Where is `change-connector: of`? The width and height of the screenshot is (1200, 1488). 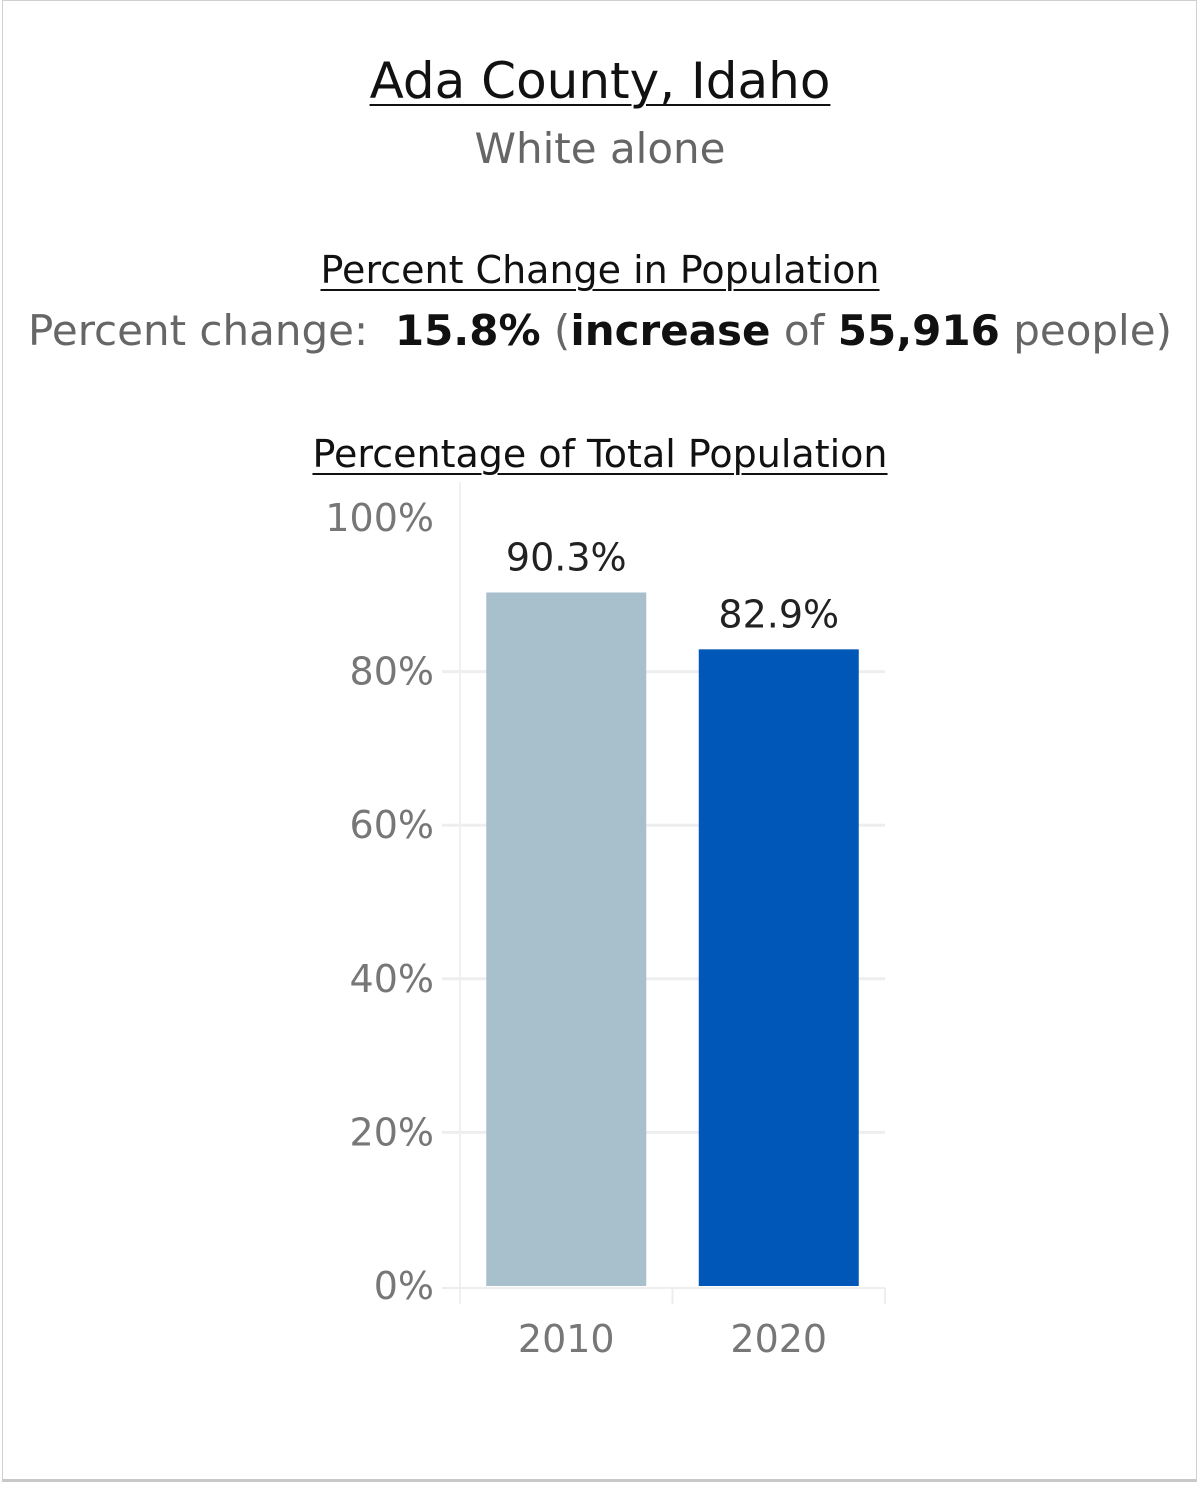 change-connector: of is located at coordinates (804, 330).